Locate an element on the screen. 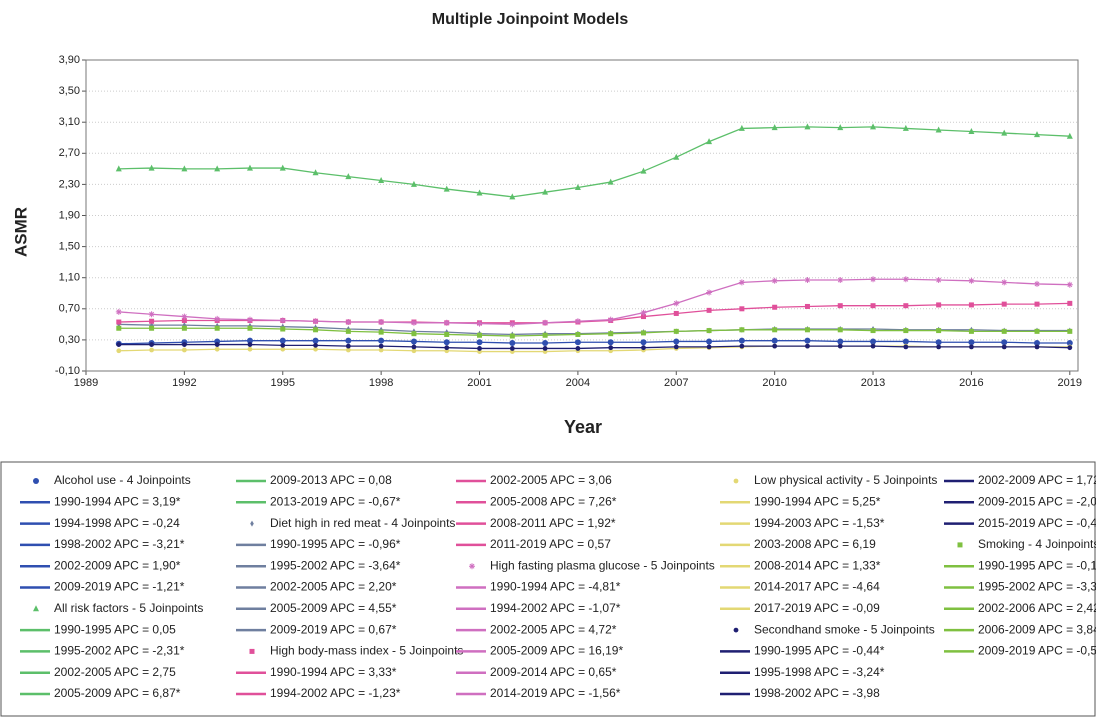 The width and height of the screenshot is (1096, 722). x-tick-label: 2013 is located at coordinates (873, 383).